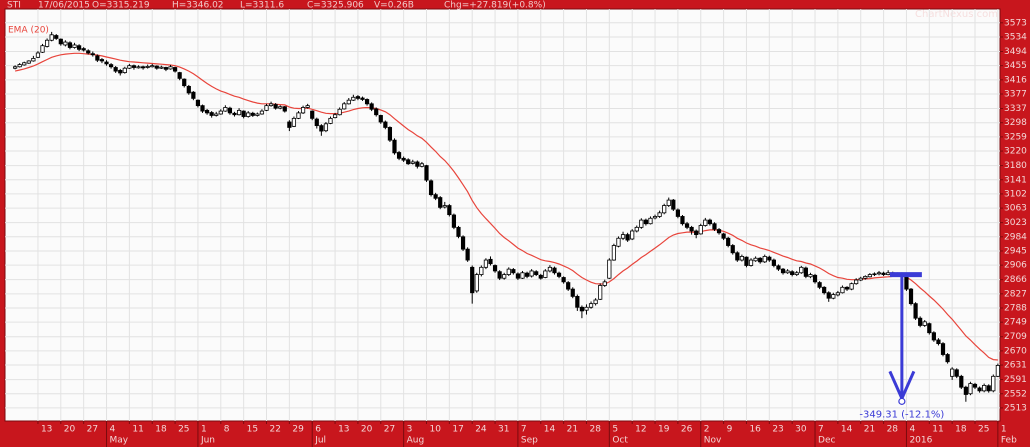  Describe the element at coordinates (1015, 166) in the screenshot. I see `y-tick-label: 3180` at that location.